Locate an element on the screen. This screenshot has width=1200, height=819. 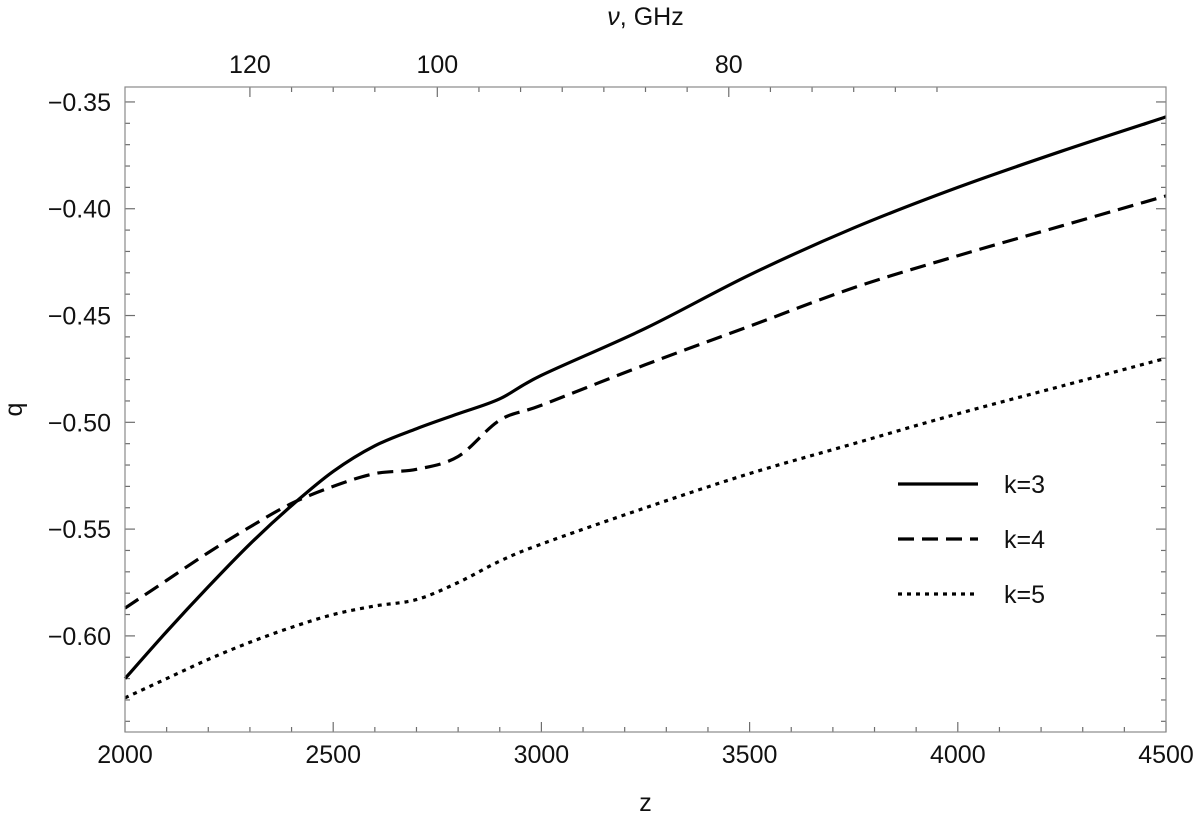
x-tick-label: 3000 is located at coordinates (542, 755).